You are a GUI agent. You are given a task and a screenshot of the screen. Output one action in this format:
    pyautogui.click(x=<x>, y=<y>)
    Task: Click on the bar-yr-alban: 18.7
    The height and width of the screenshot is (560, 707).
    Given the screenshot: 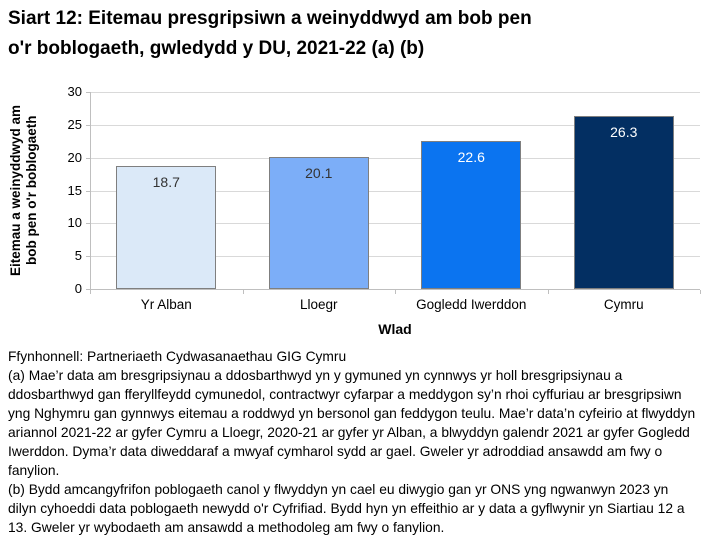 What is the action you would take?
    pyautogui.click(x=166, y=227)
    